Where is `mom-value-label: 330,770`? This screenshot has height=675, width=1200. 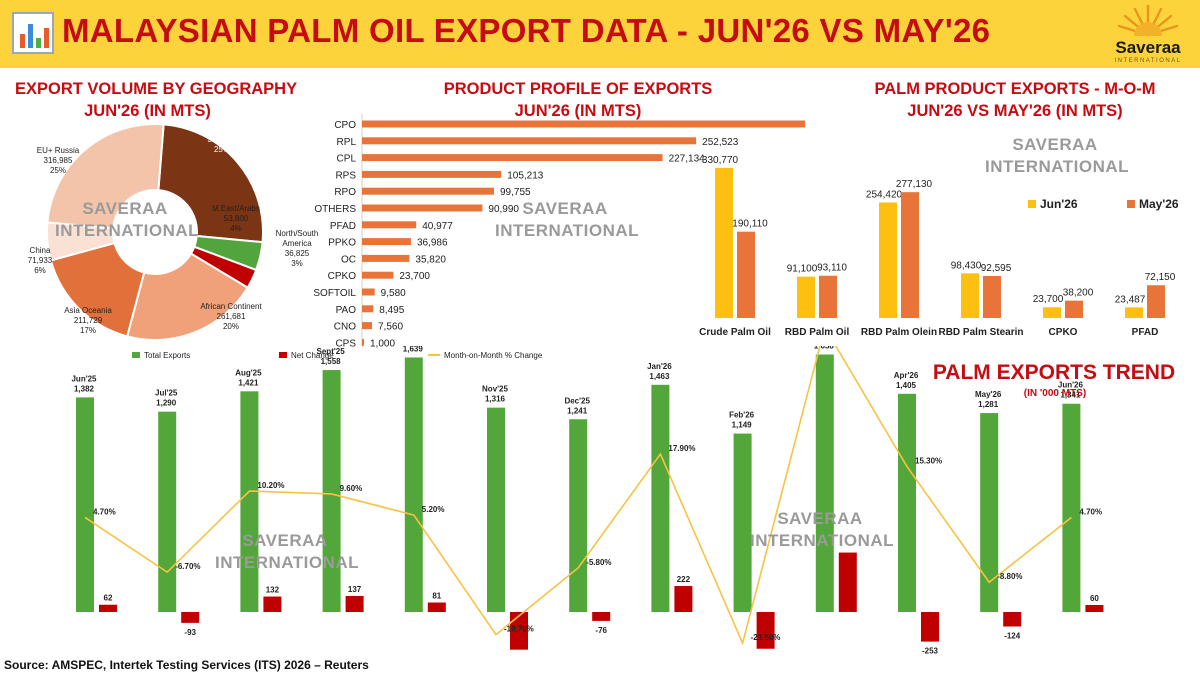
mom-value-label: 330,770 is located at coordinates (720, 160).